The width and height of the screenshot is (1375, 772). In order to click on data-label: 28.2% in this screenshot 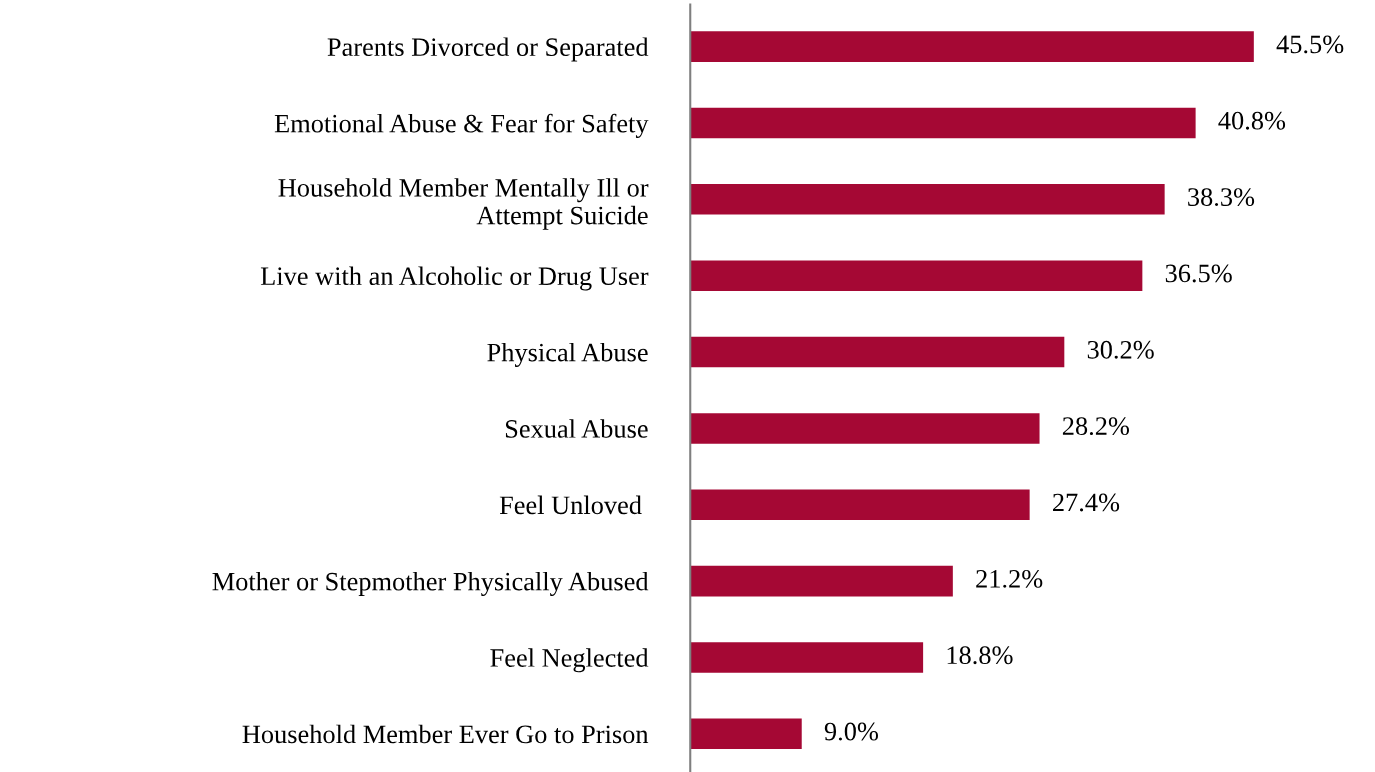, I will do `click(1096, 426)`.